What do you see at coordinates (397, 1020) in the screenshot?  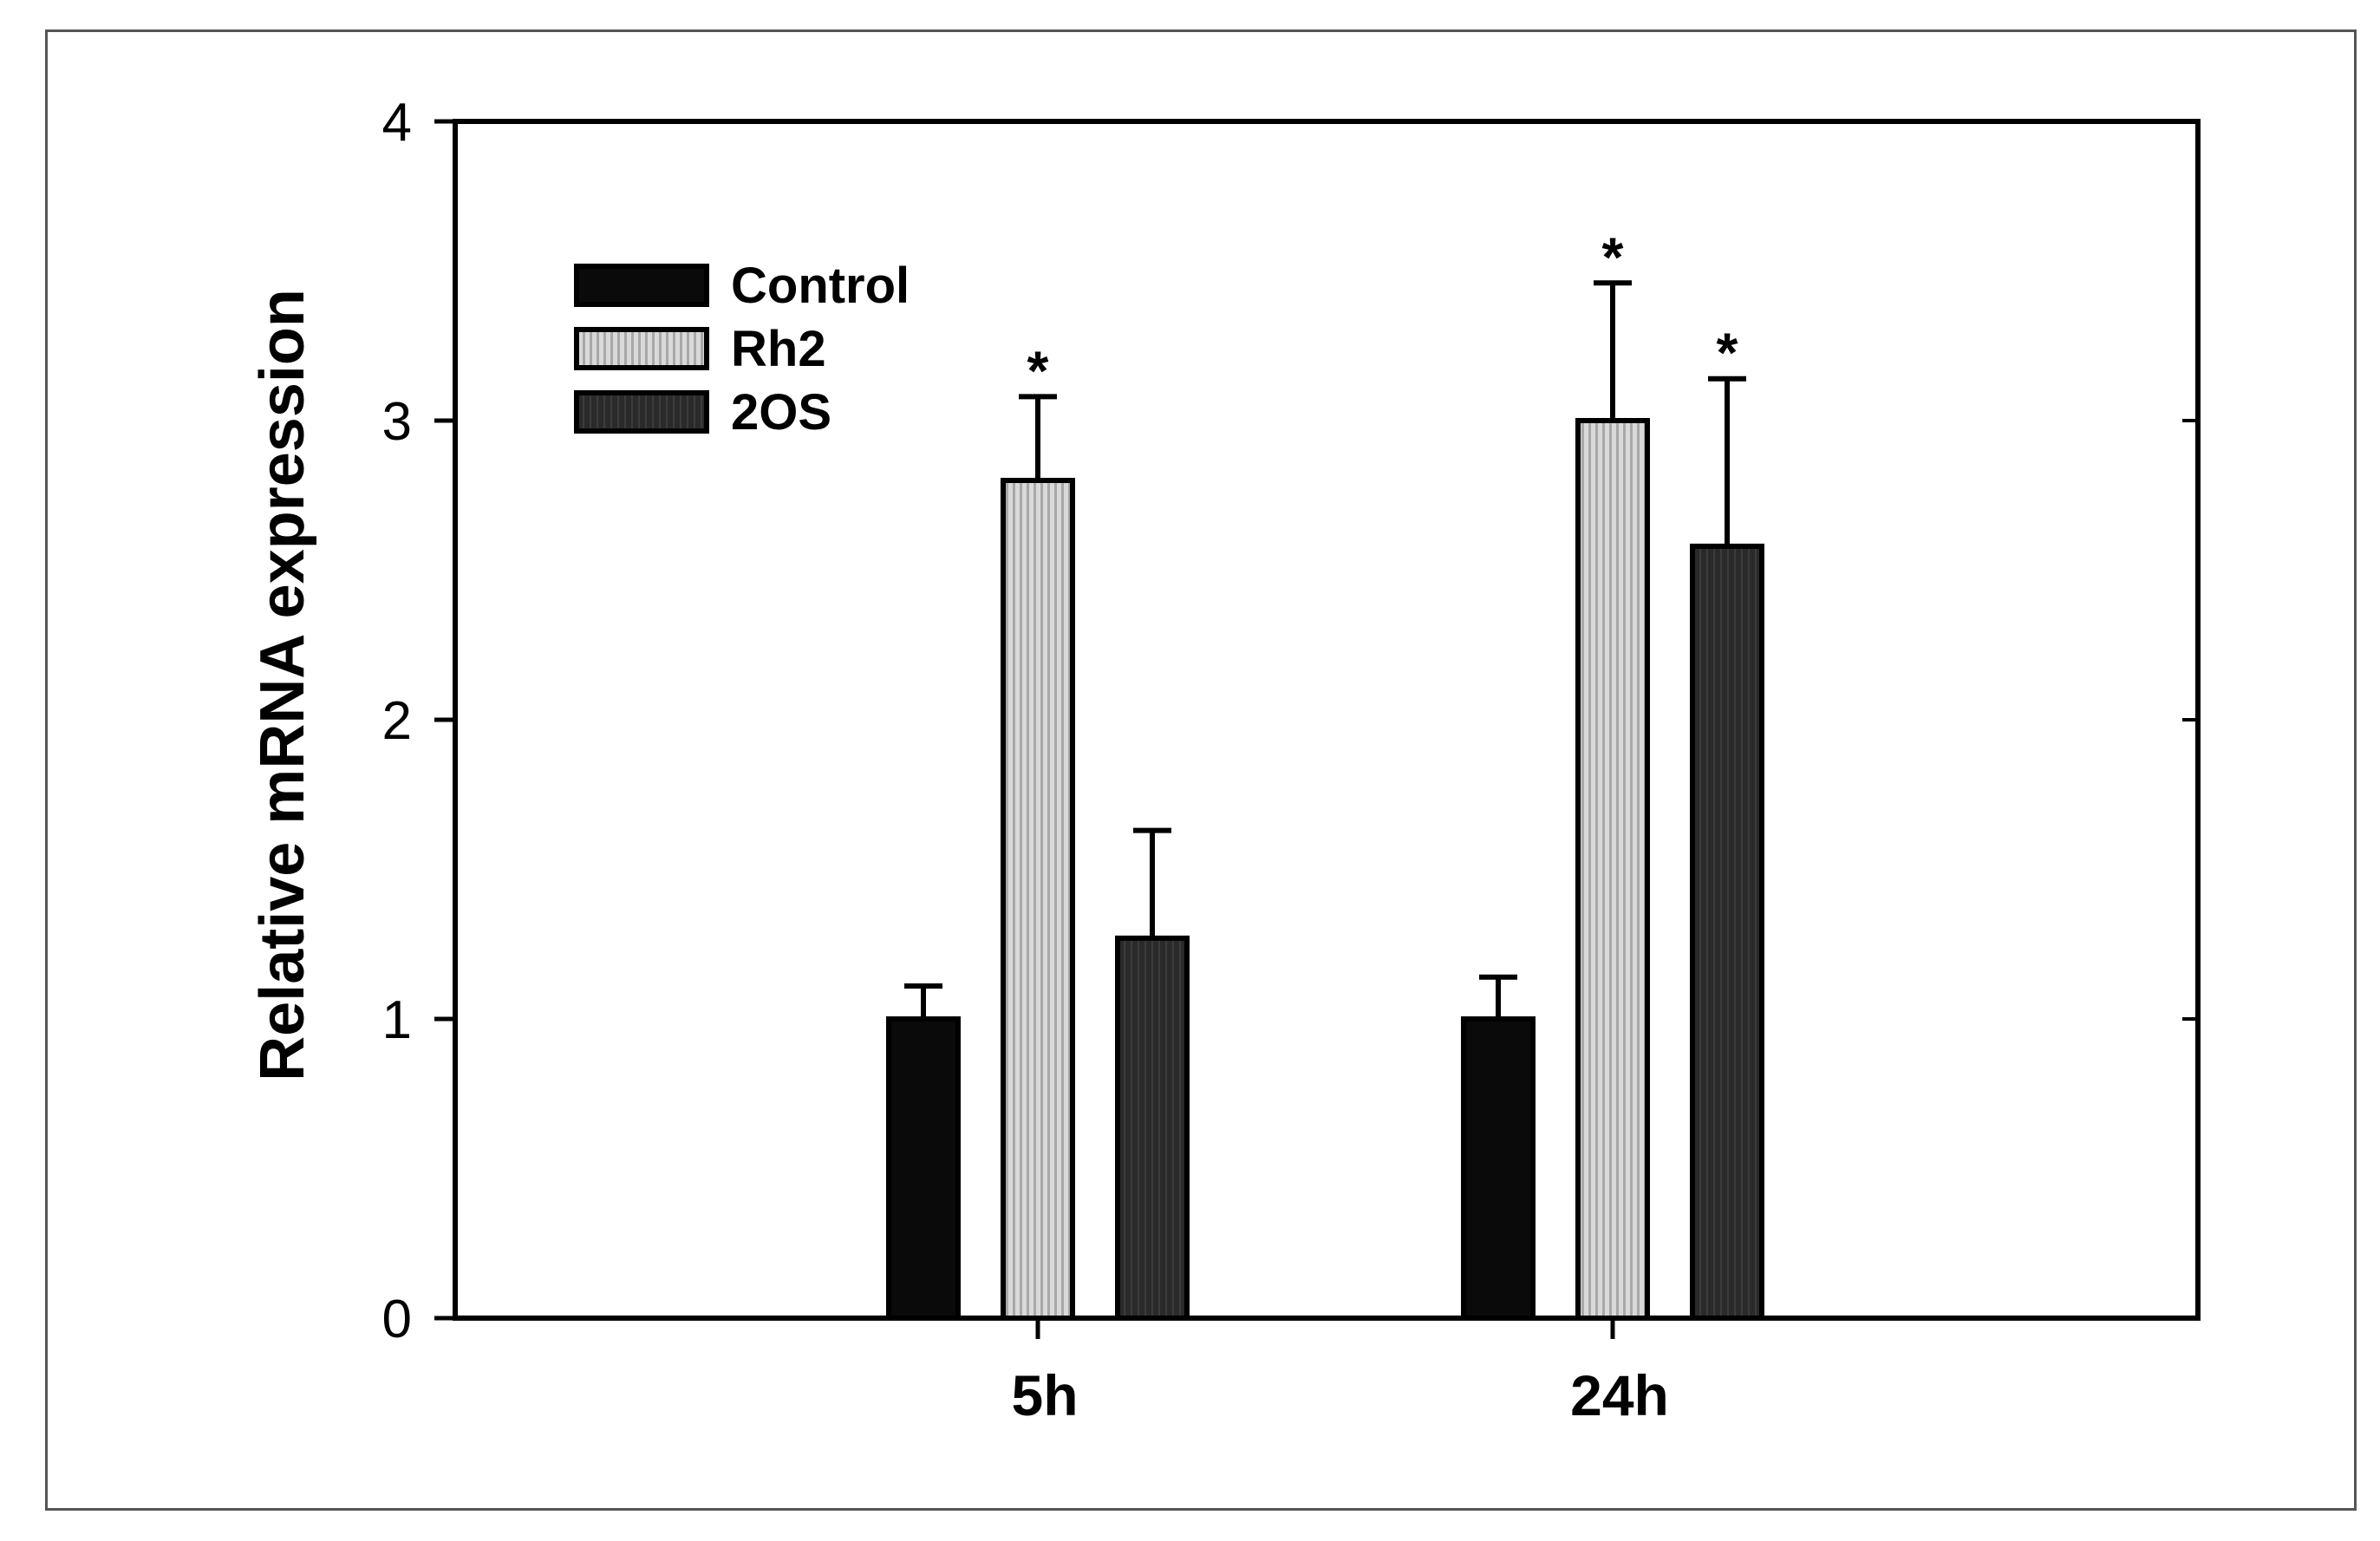 I see `y-tick-label: 1` at bounding box center [397, 1020].